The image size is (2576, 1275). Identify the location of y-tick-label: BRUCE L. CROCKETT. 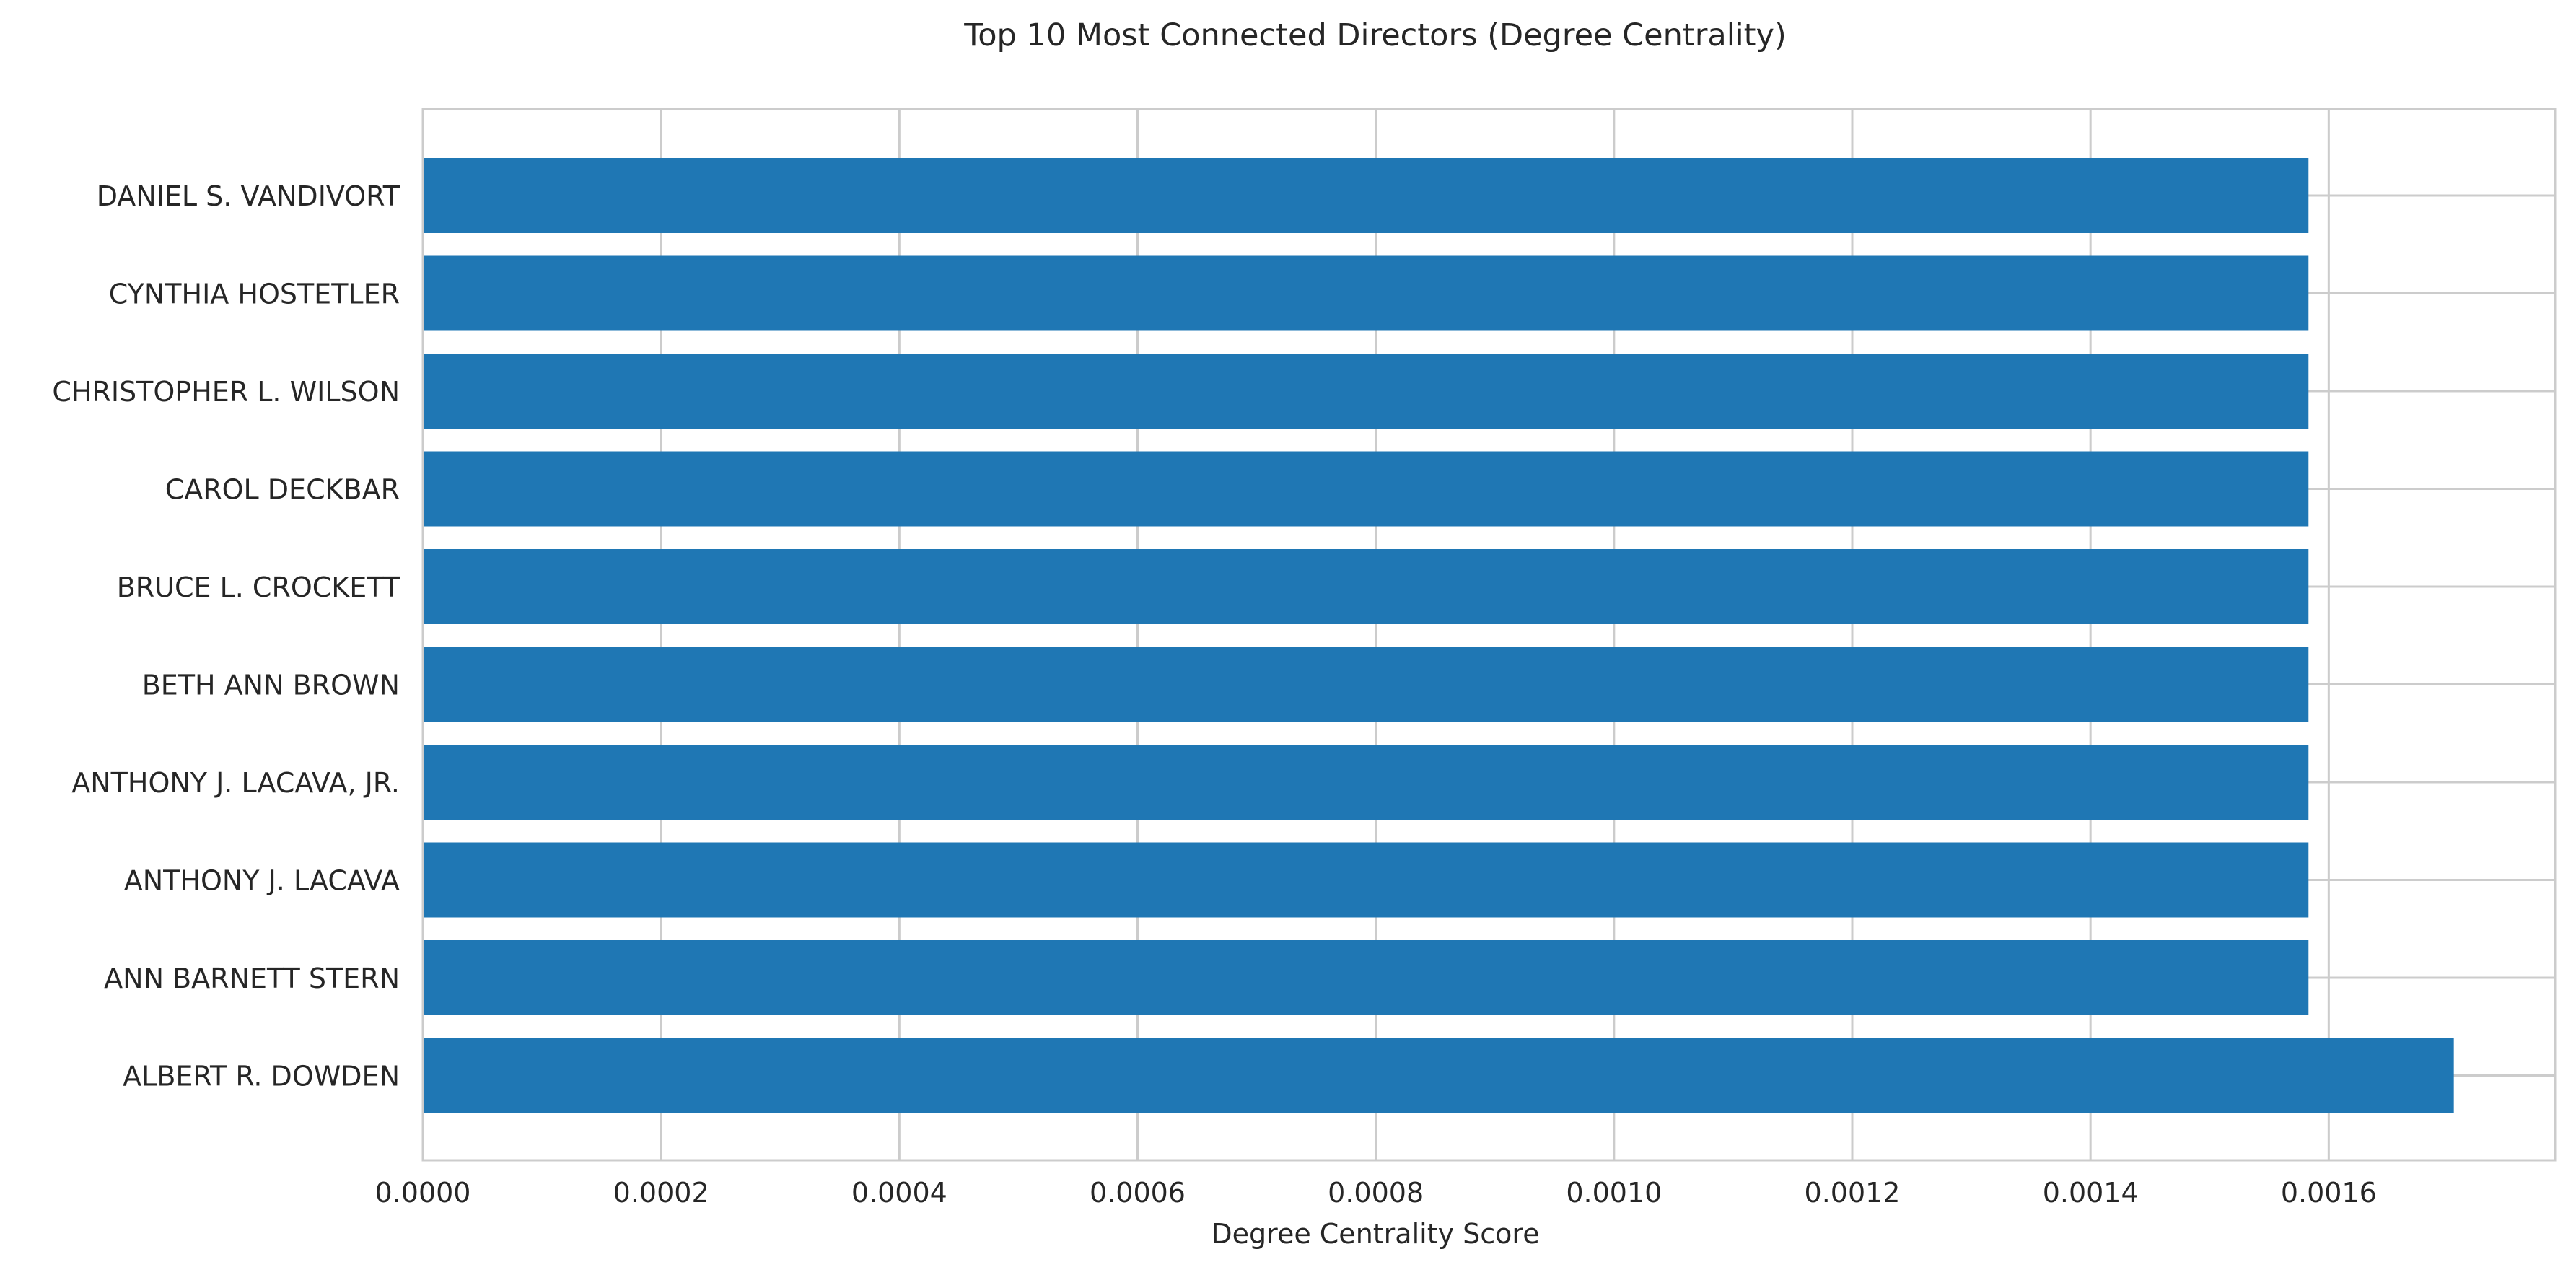
(258, 587).